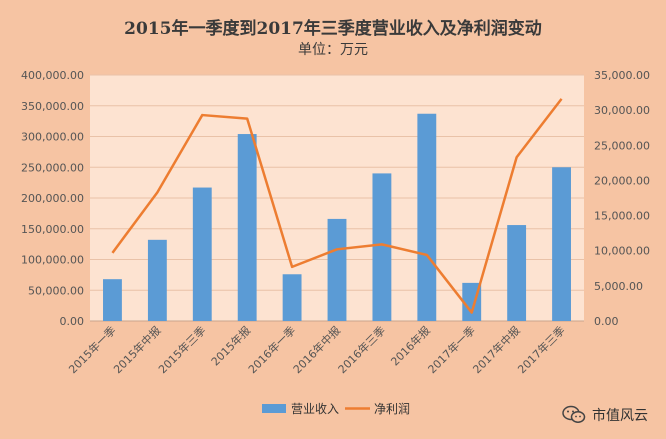 Image resolution: width=666 pixels, height=439 pixels. I want to click on left-tick-label: 350,000.00, so click(52, 106).